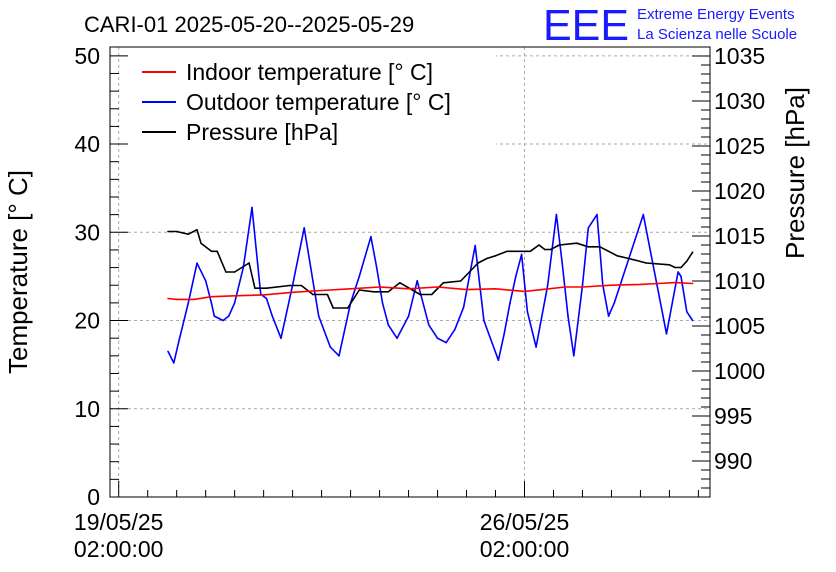 Image resolution: width=836 pixels, height=572 pixels. What do you see at coordinates (717, 34) in the screenshot?
I see `brand-line-2: La Scienza nelle Scuole` at bounding box center [717, 34].